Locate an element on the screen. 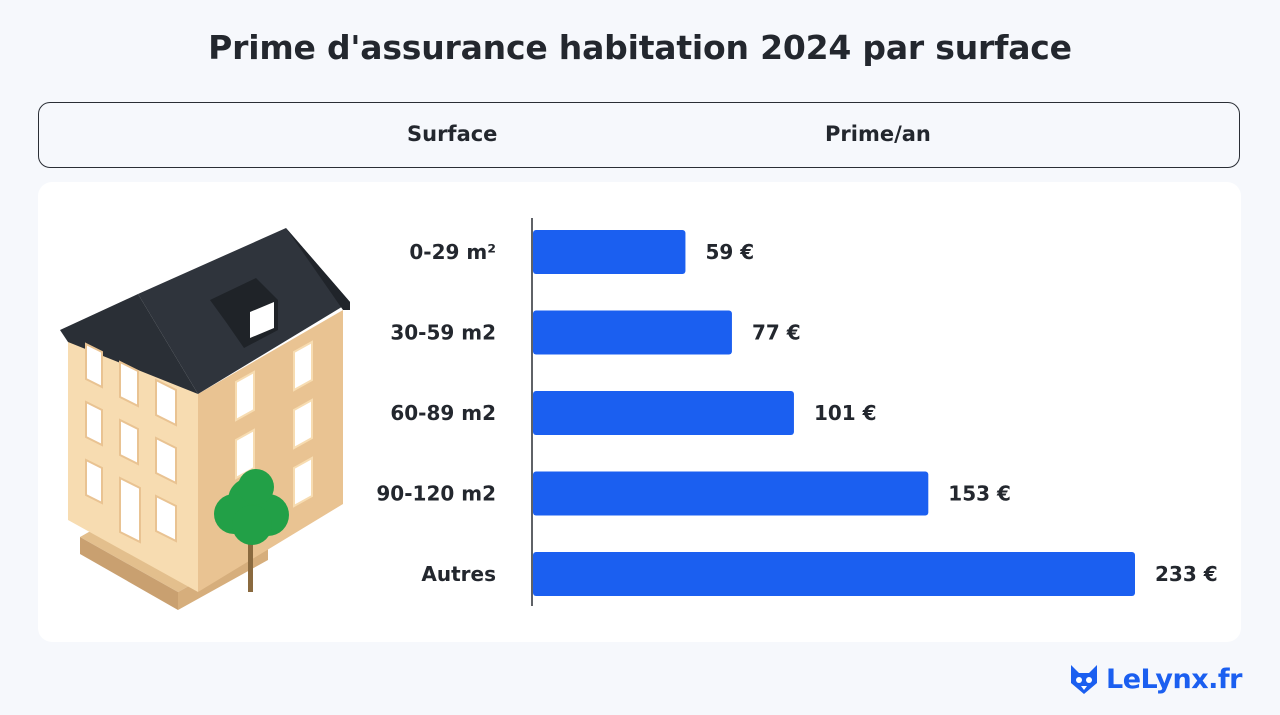 This screenshot has width=1280, height=715. category-label: 30-59 m2 is located at coordinates (443, 333).